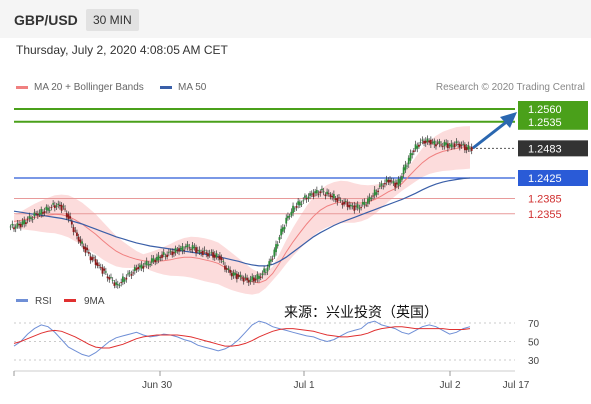  I want to click on legend-ma20-bollinger: MA 20 + Bollinger Bands, so click(80, 87).